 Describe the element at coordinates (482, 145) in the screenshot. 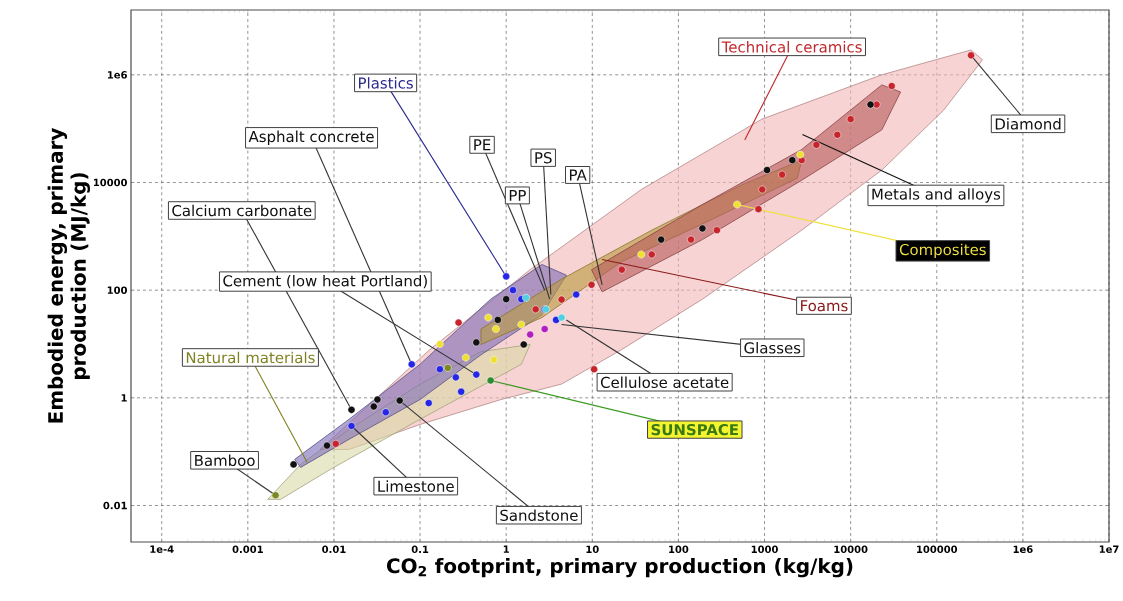

I see `annotation: PE` at that location.